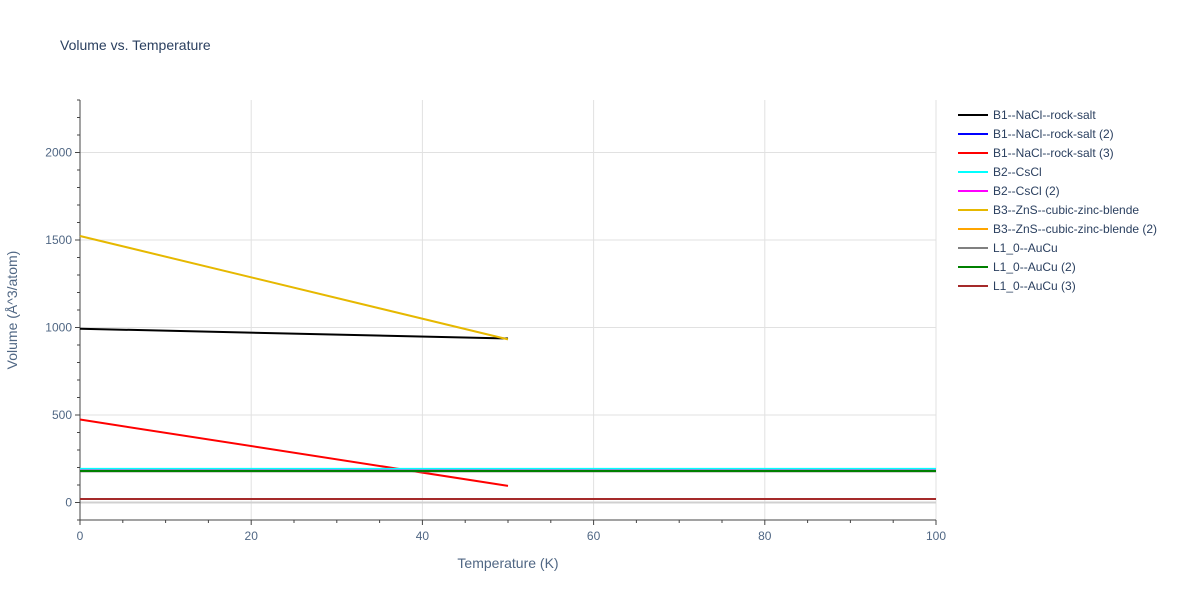 This screenshot has width=1200, height=600. What do you see at coordinates (1017, 172) in the screenshot?
I see `legend-label: B2--CsCl` at bounding box center [1017, 172].